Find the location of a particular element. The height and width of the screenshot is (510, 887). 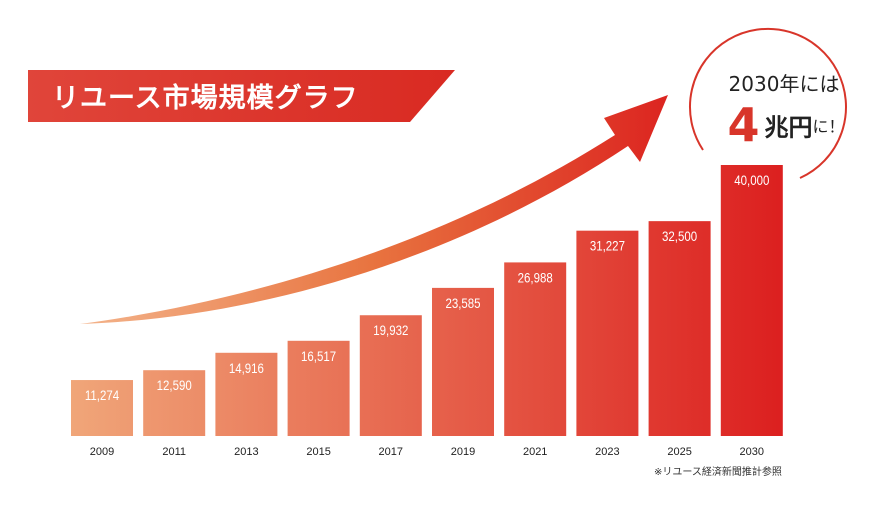

bar-2025 is located at coordinates (679, 328).